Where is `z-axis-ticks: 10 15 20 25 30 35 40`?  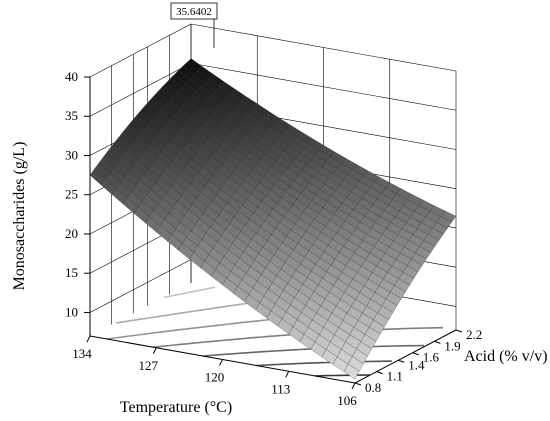
z-axis-ticks: 10 15 20 25 30 35 40 is located at coordinates (77, 194).